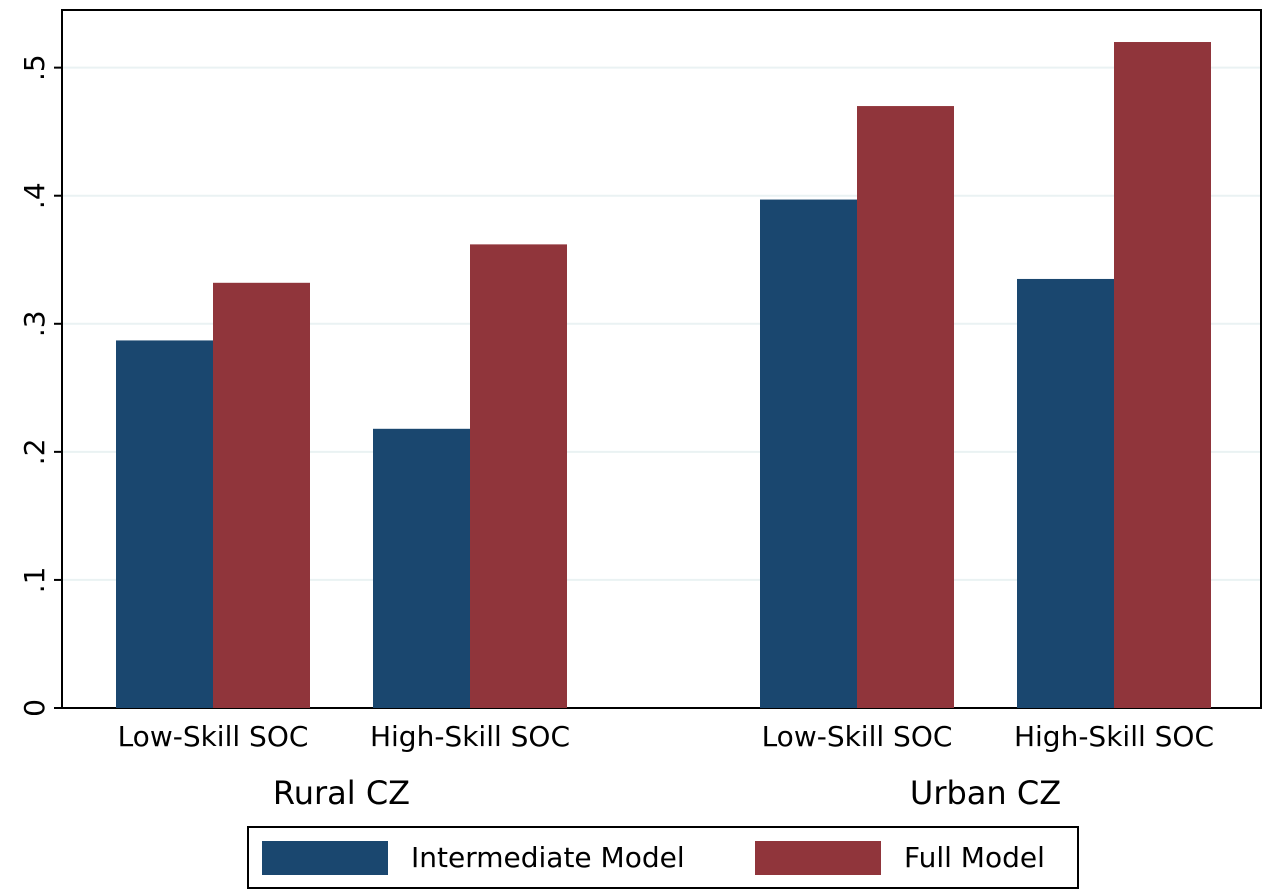 This screenshot has width=1262, height=890. What do you see at coordinates (34, 580) in the screenshot?
I see `y-tick-label: .1` at bounding box center [34, 580].